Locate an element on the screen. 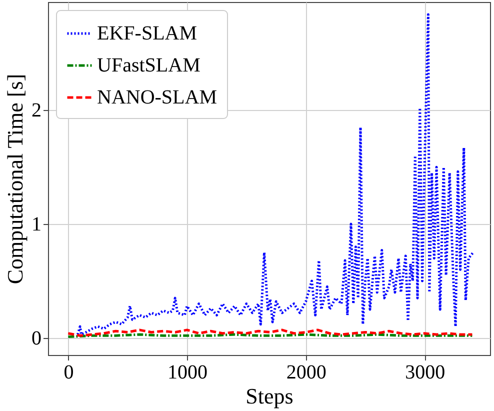 Image resolution: width=494 pixels, height=411 pixels. x-axis-title: Steps is located at coordinates (270, 396).